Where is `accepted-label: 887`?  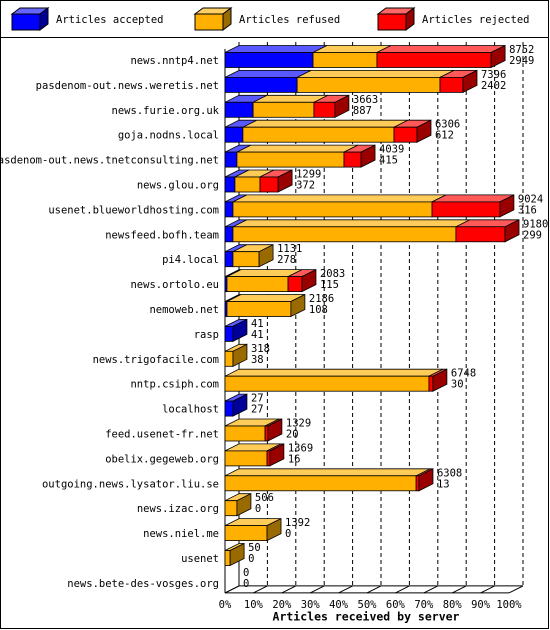 accepted-label: 887 is located at coordinates (362, 111).